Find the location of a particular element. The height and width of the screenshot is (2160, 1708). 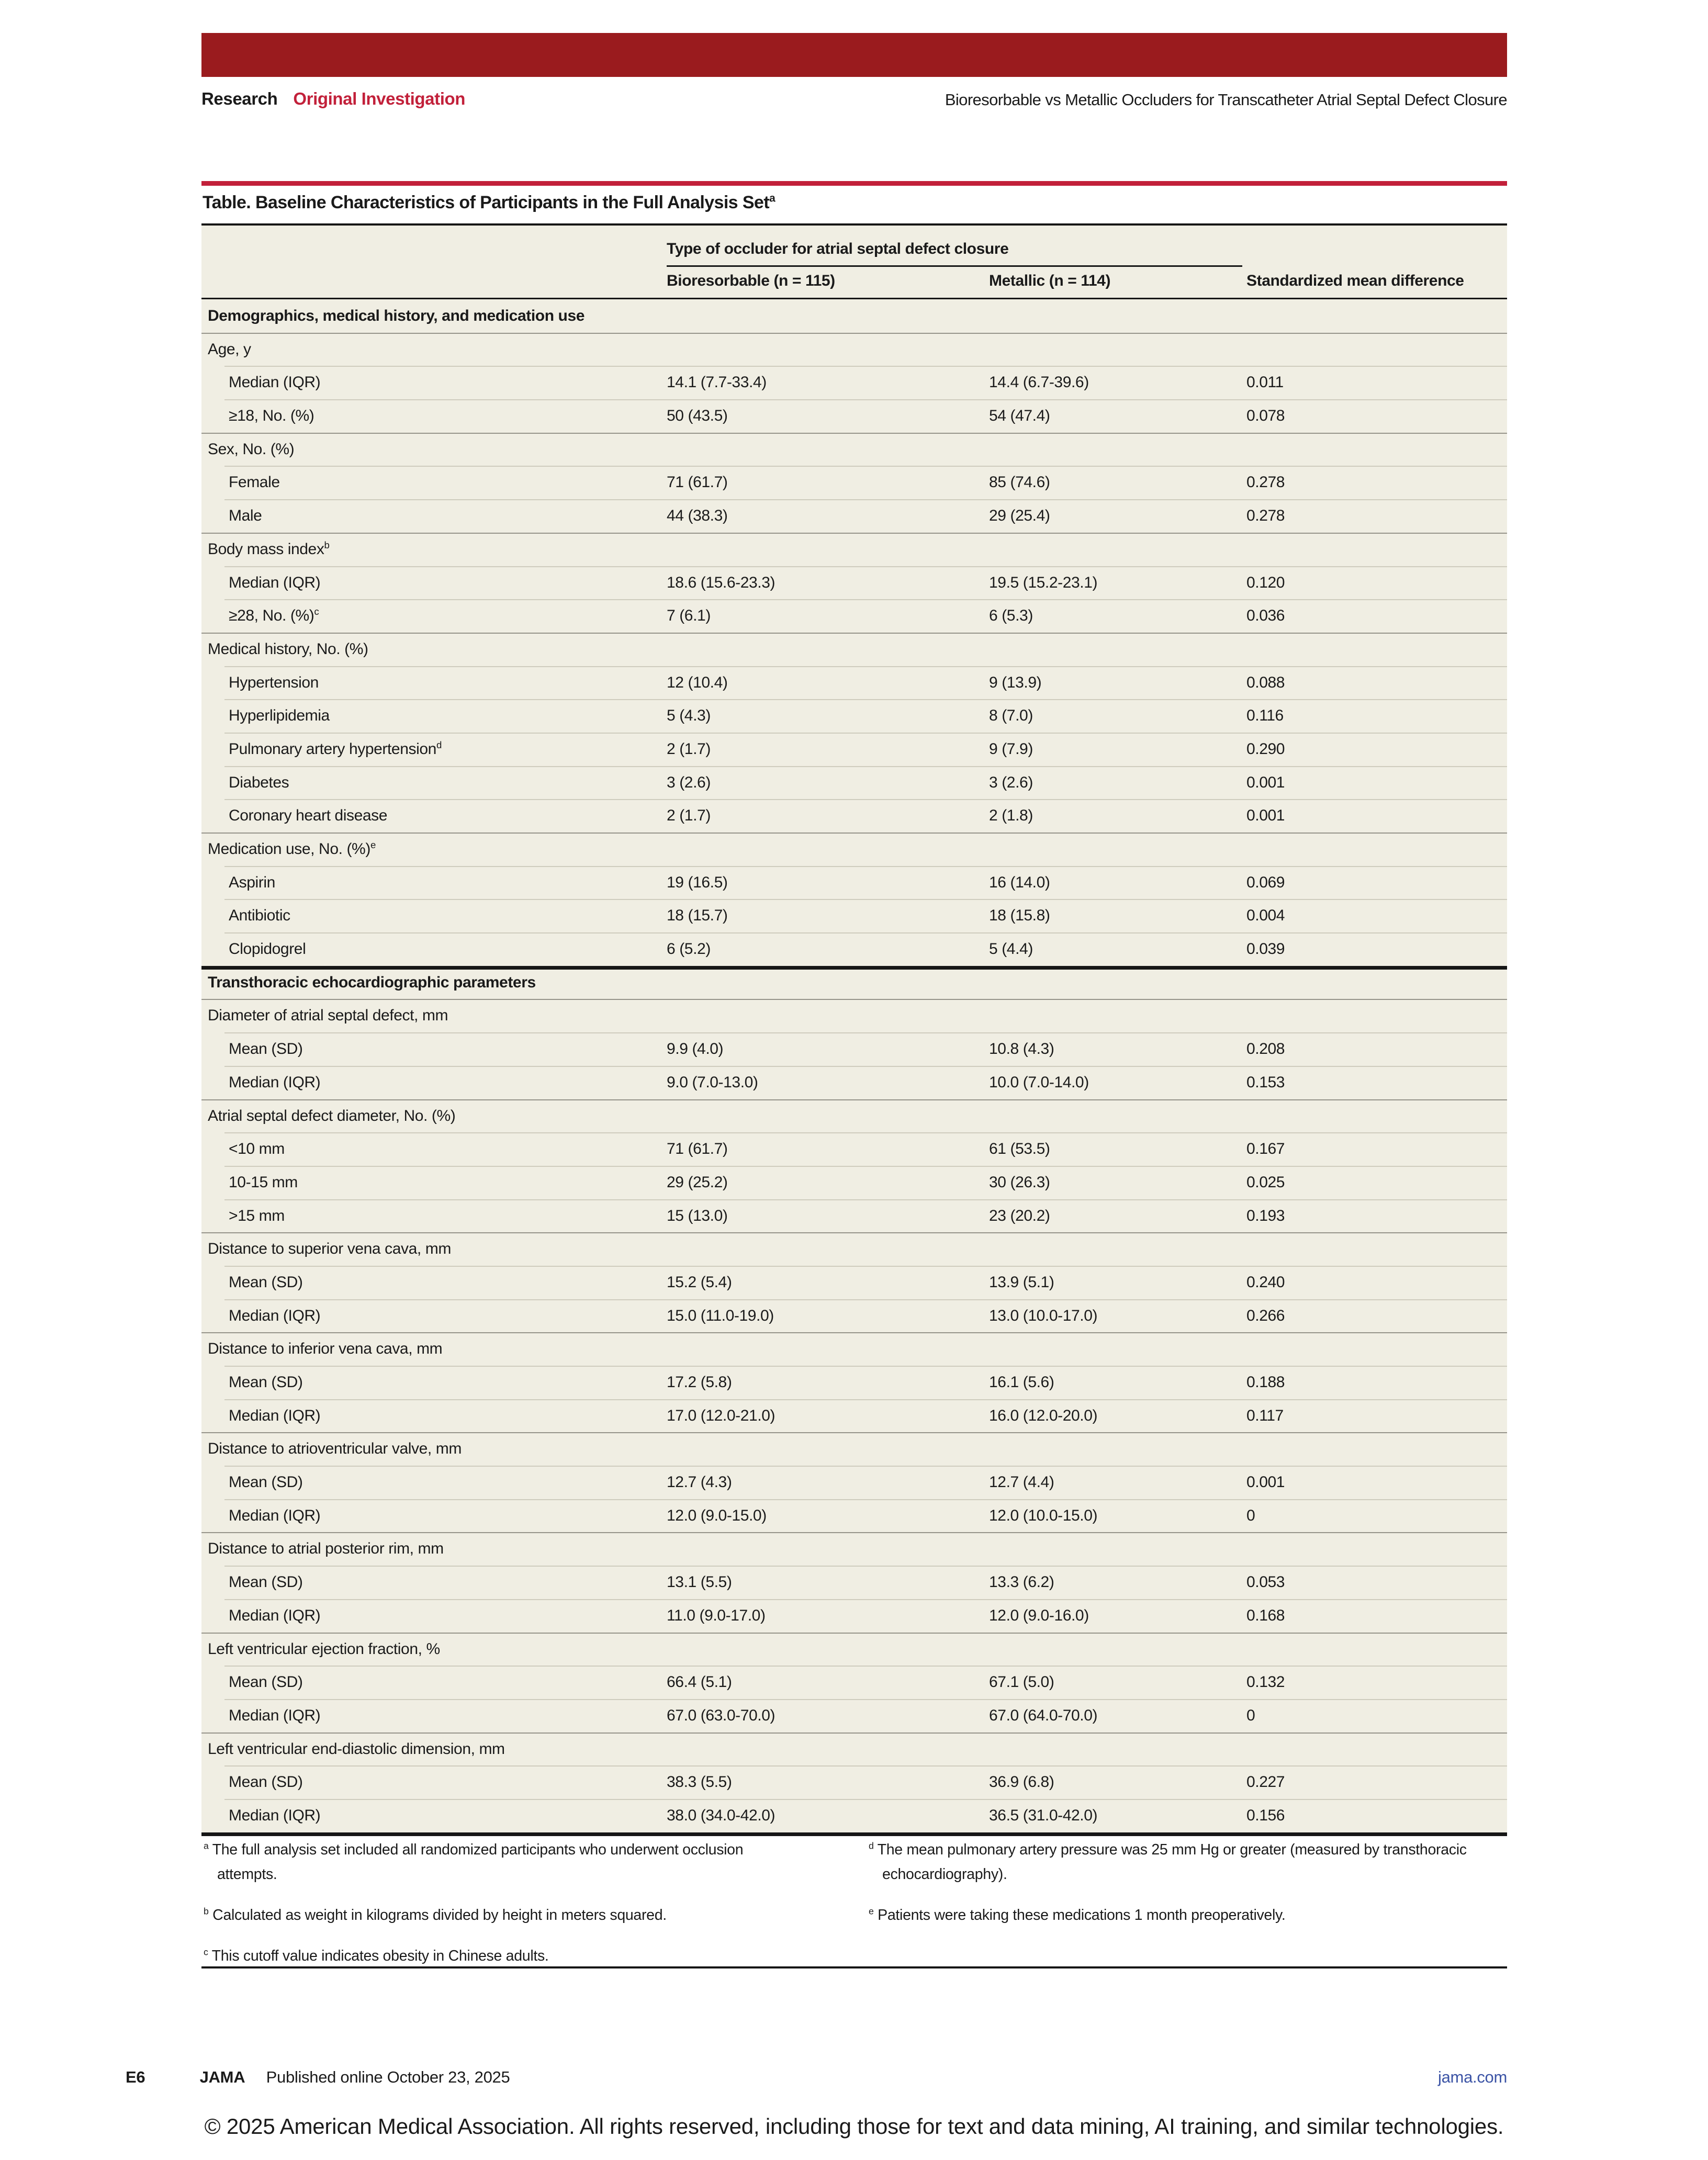

cell-smd: 0.208 is located at coordinates (1265, 1049).